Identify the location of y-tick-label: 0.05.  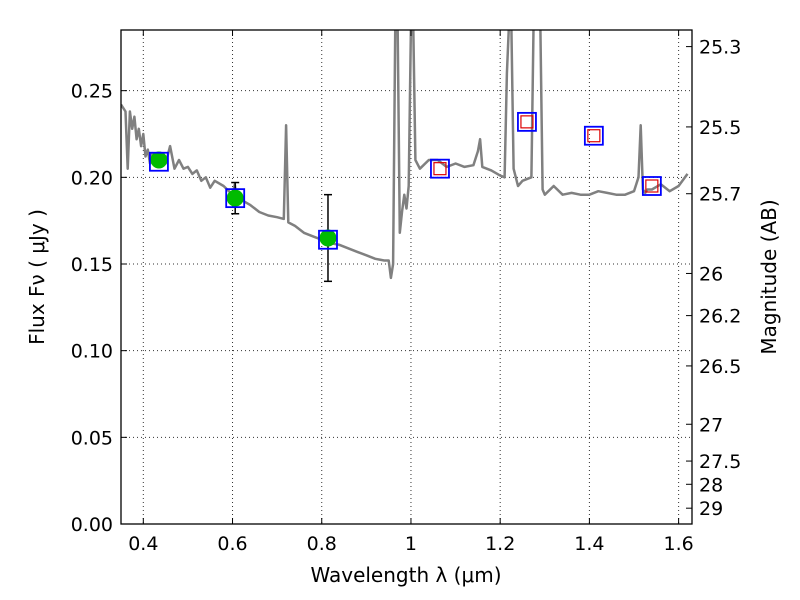
(92, 438).